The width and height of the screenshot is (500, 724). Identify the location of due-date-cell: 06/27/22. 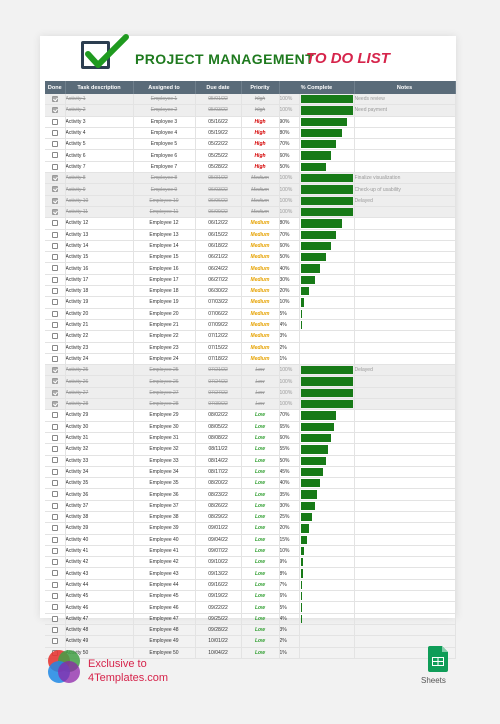
(218, 280).